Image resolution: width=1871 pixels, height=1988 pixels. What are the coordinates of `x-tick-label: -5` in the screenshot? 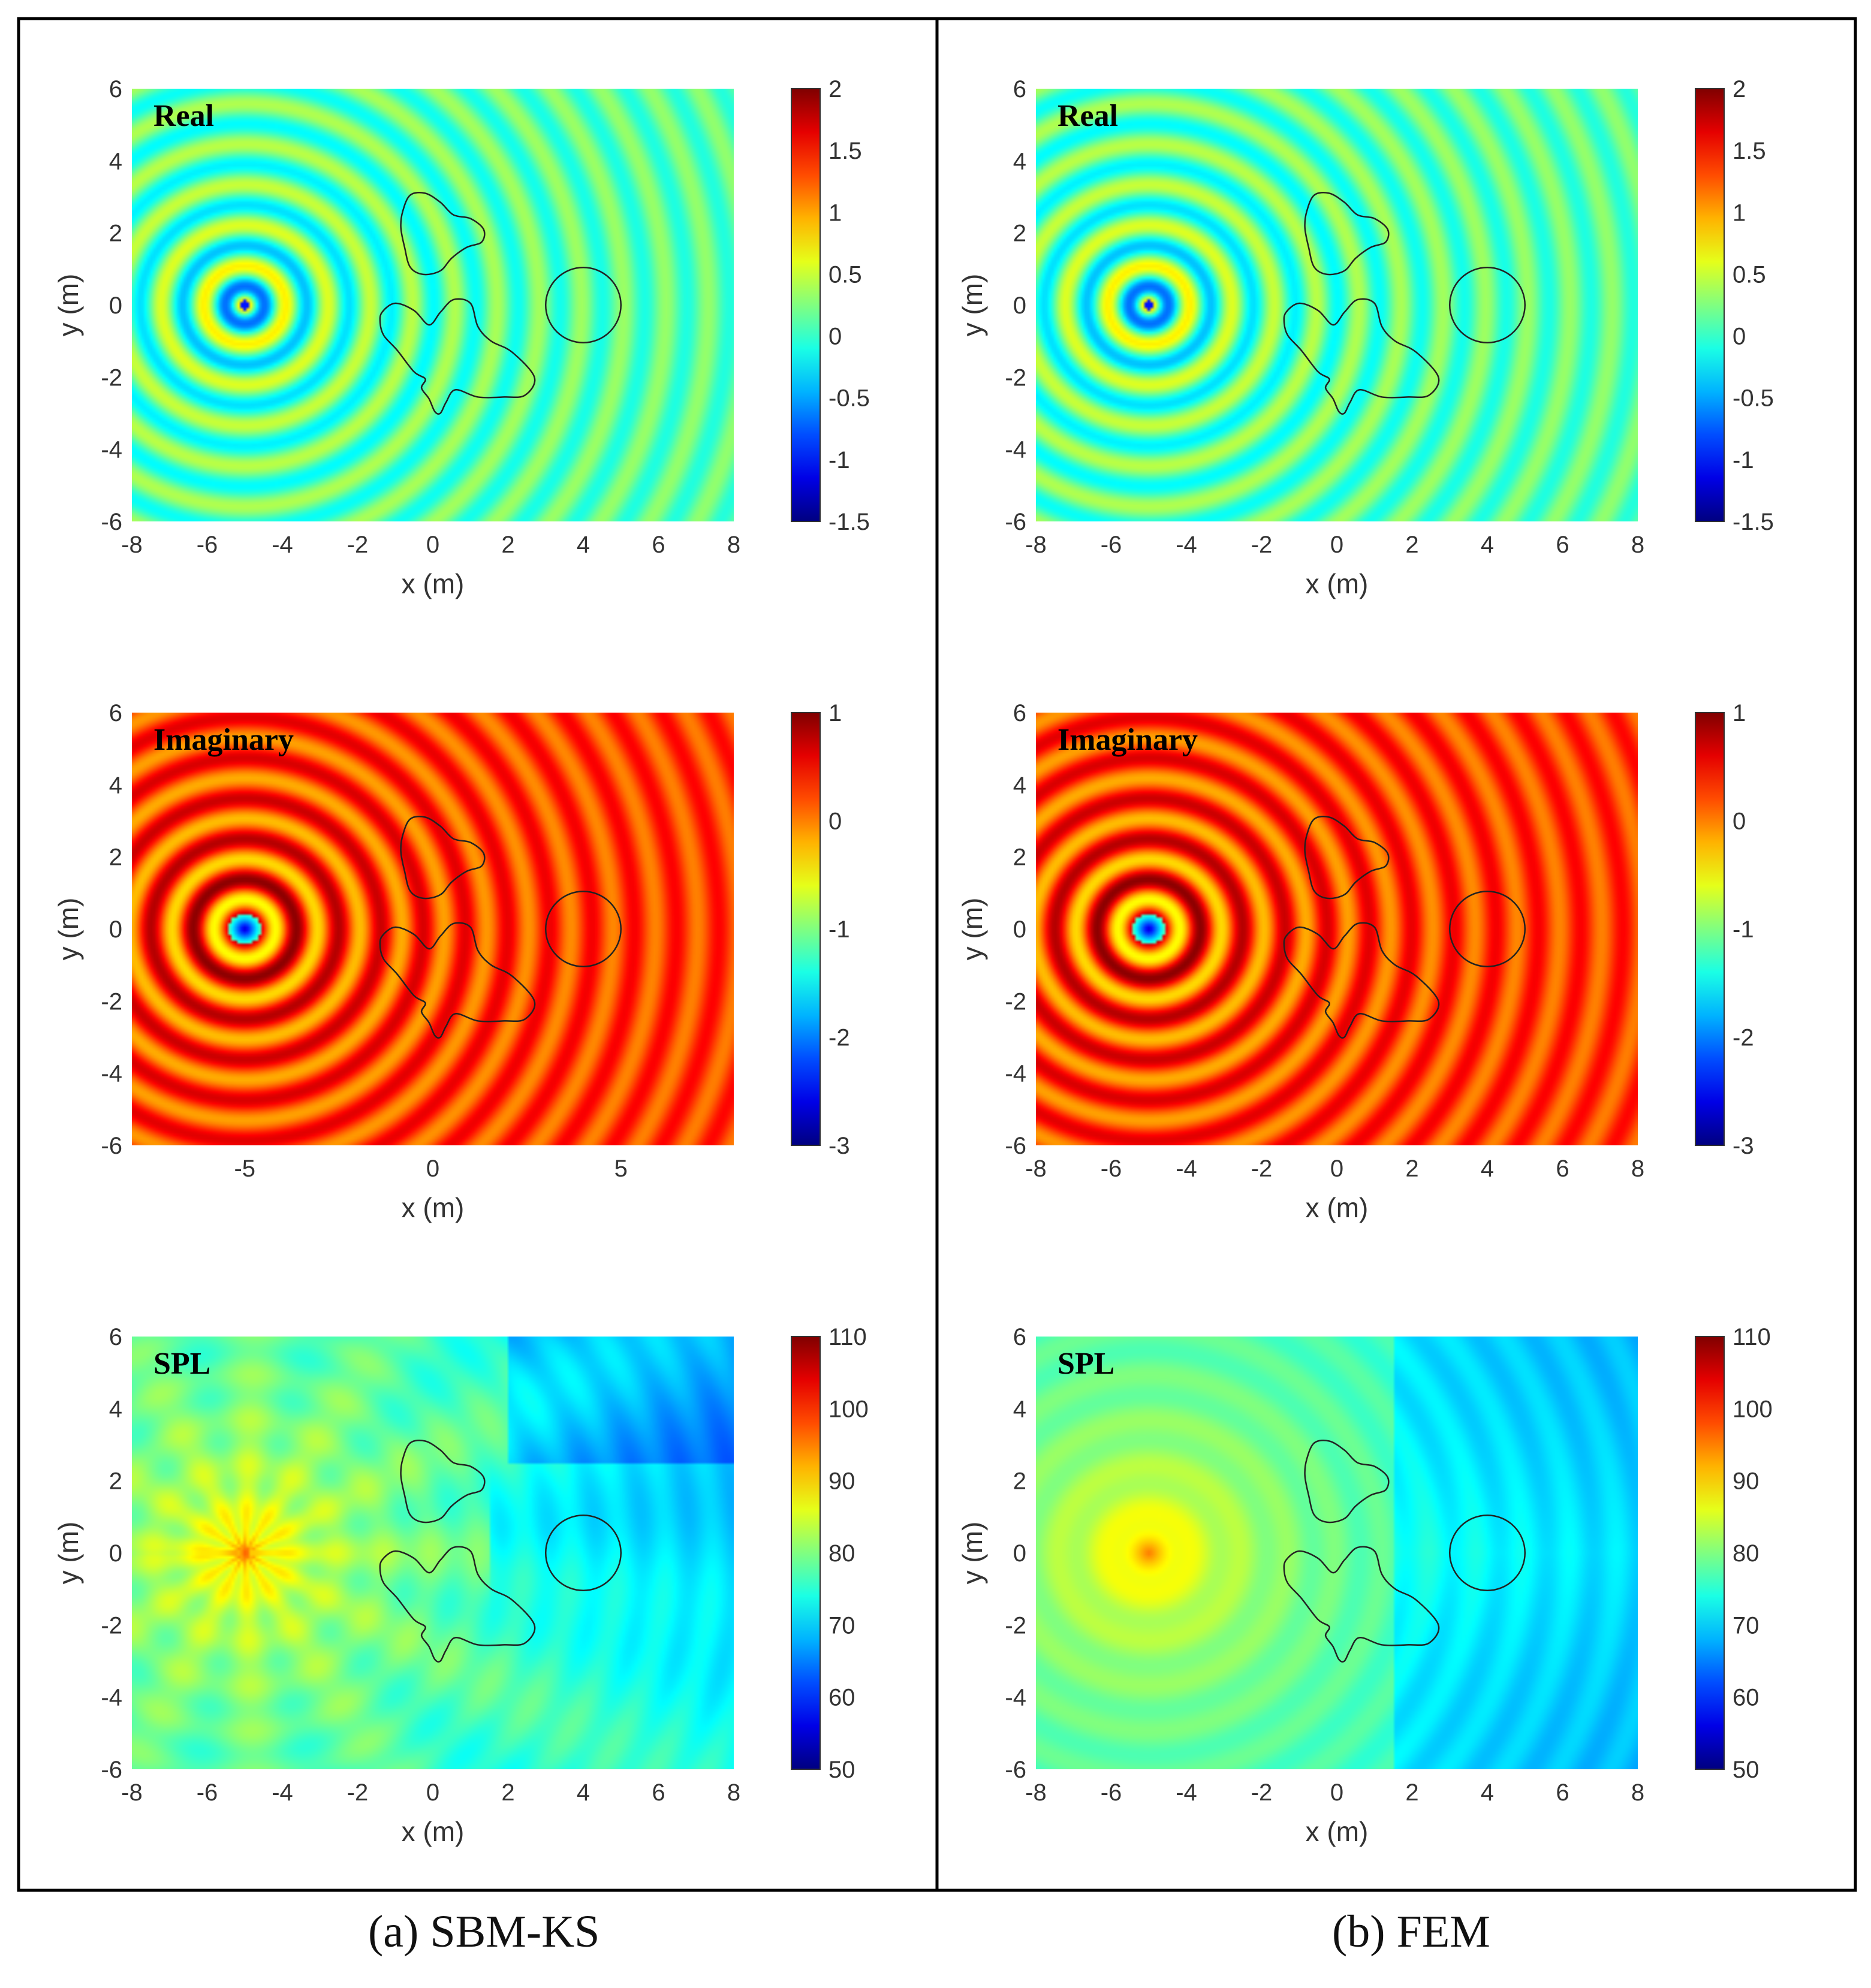 It's located at (244, 1169).